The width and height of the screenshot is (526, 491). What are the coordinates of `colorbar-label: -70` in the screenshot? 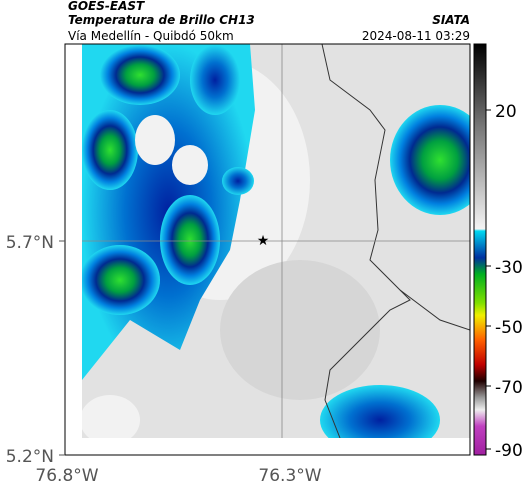 It's located at (509, 388).